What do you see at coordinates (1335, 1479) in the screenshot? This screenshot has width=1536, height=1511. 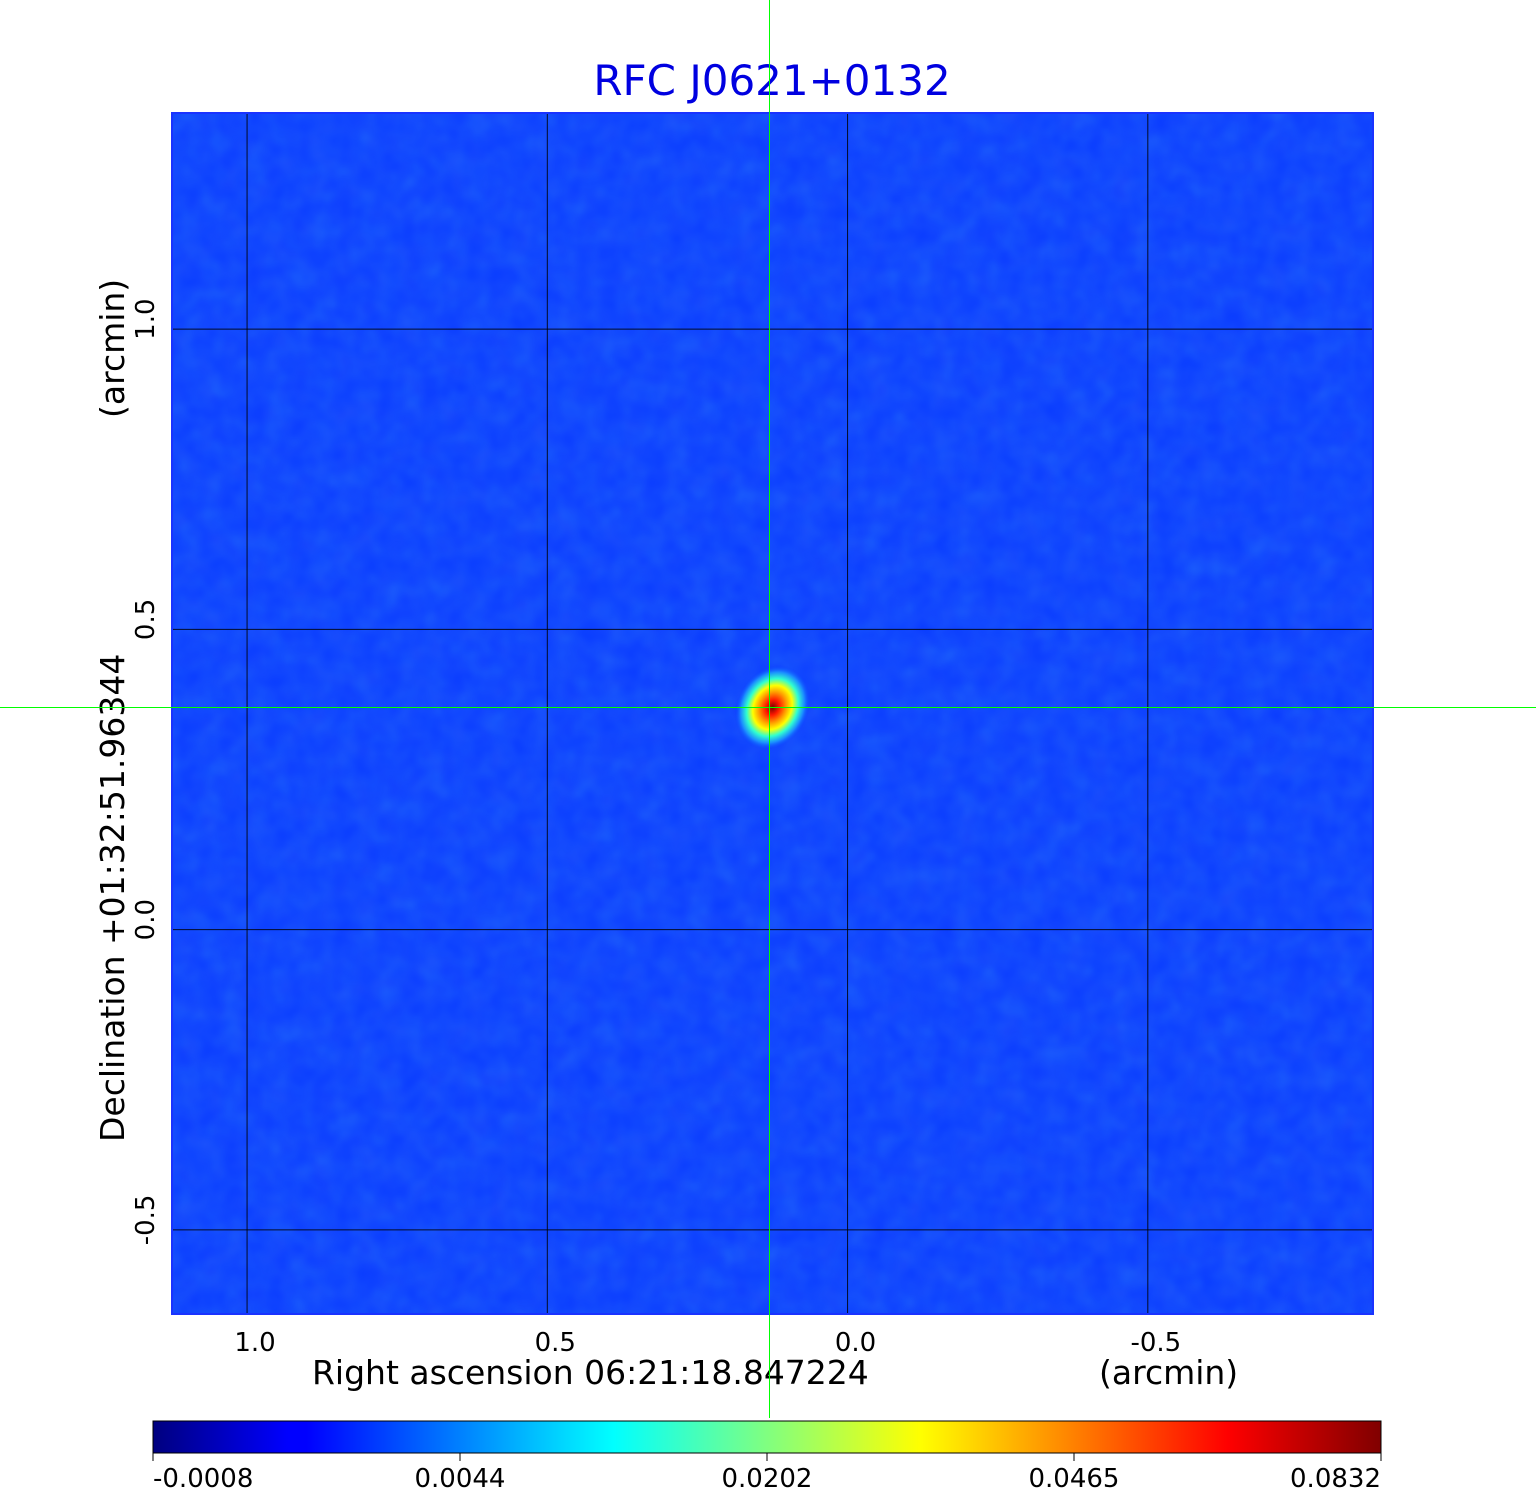 I see `colorbar-tick-label: 0.0832` at bounding box center [1335, 1479].